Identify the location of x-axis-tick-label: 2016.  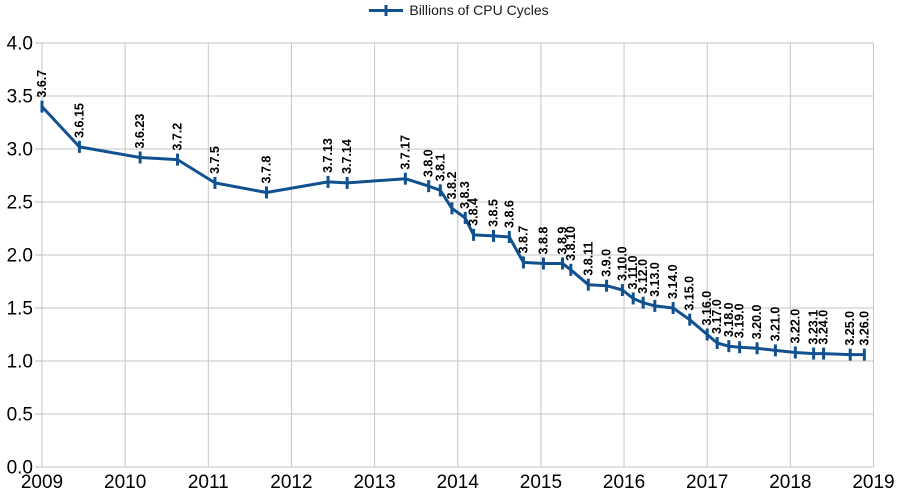
(624, 482).